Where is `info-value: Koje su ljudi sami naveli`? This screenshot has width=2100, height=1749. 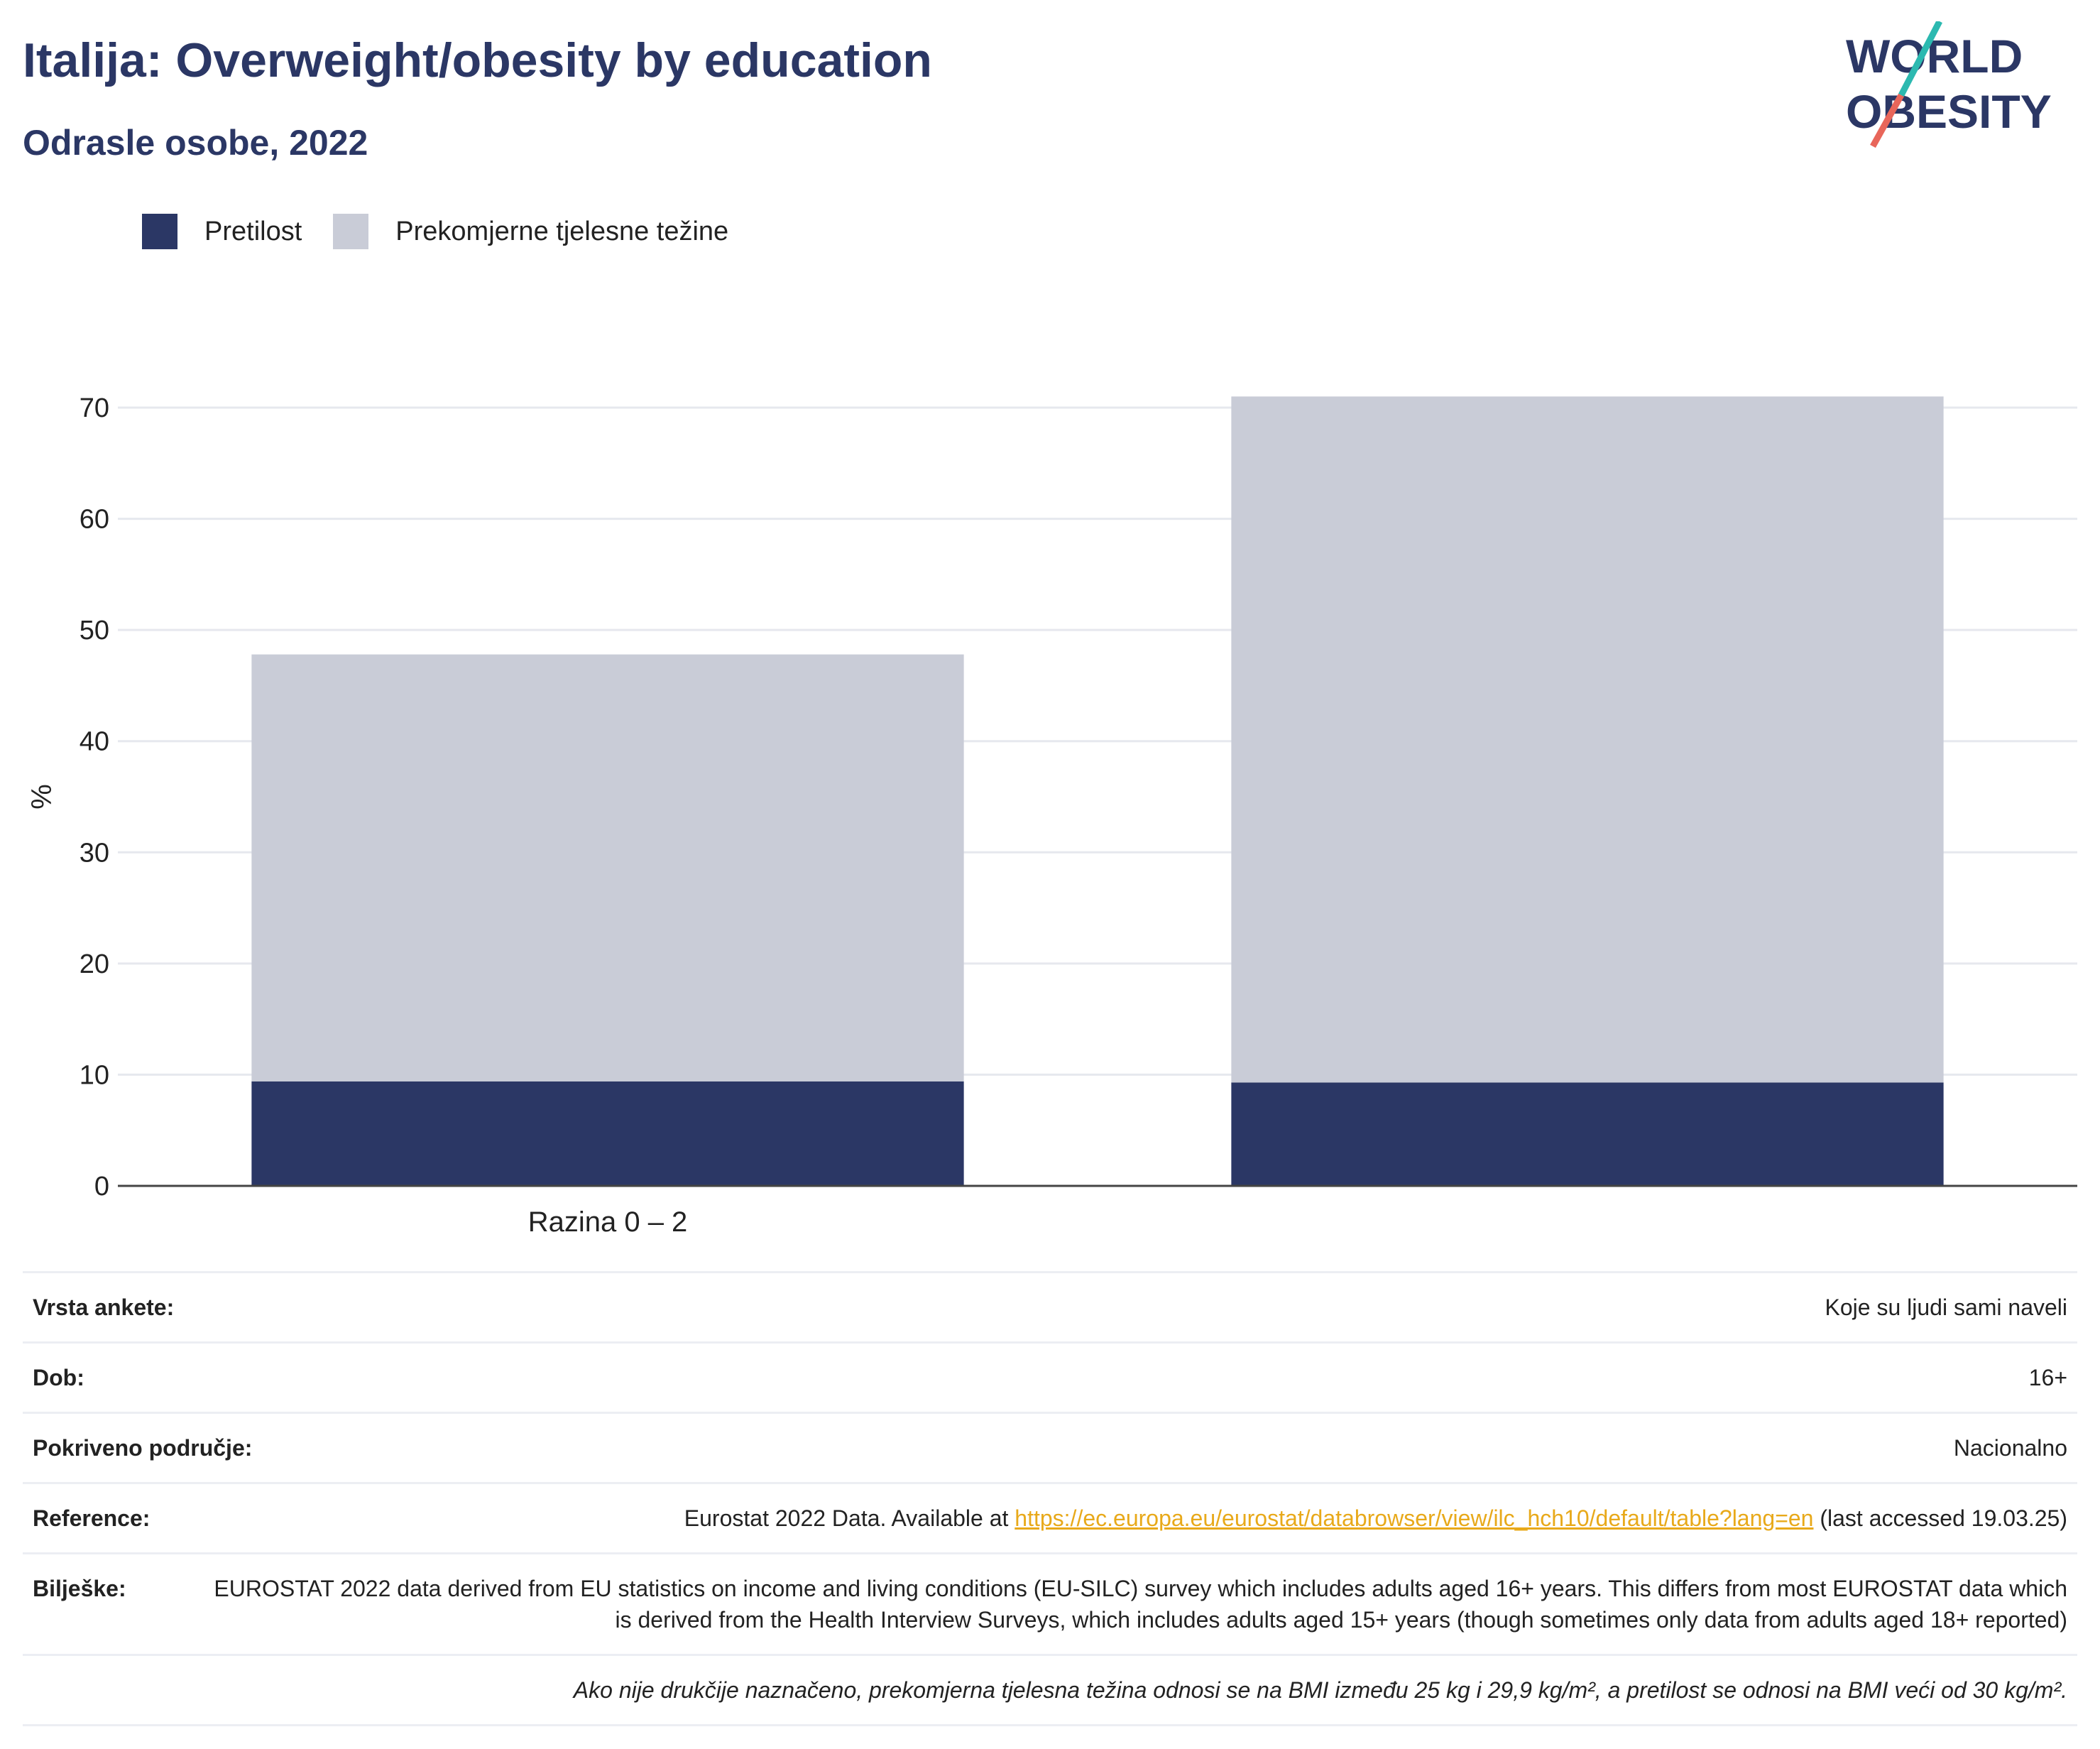
info-value: Koje su ljudi sami naveli is located at coordinates (1946, 1307).